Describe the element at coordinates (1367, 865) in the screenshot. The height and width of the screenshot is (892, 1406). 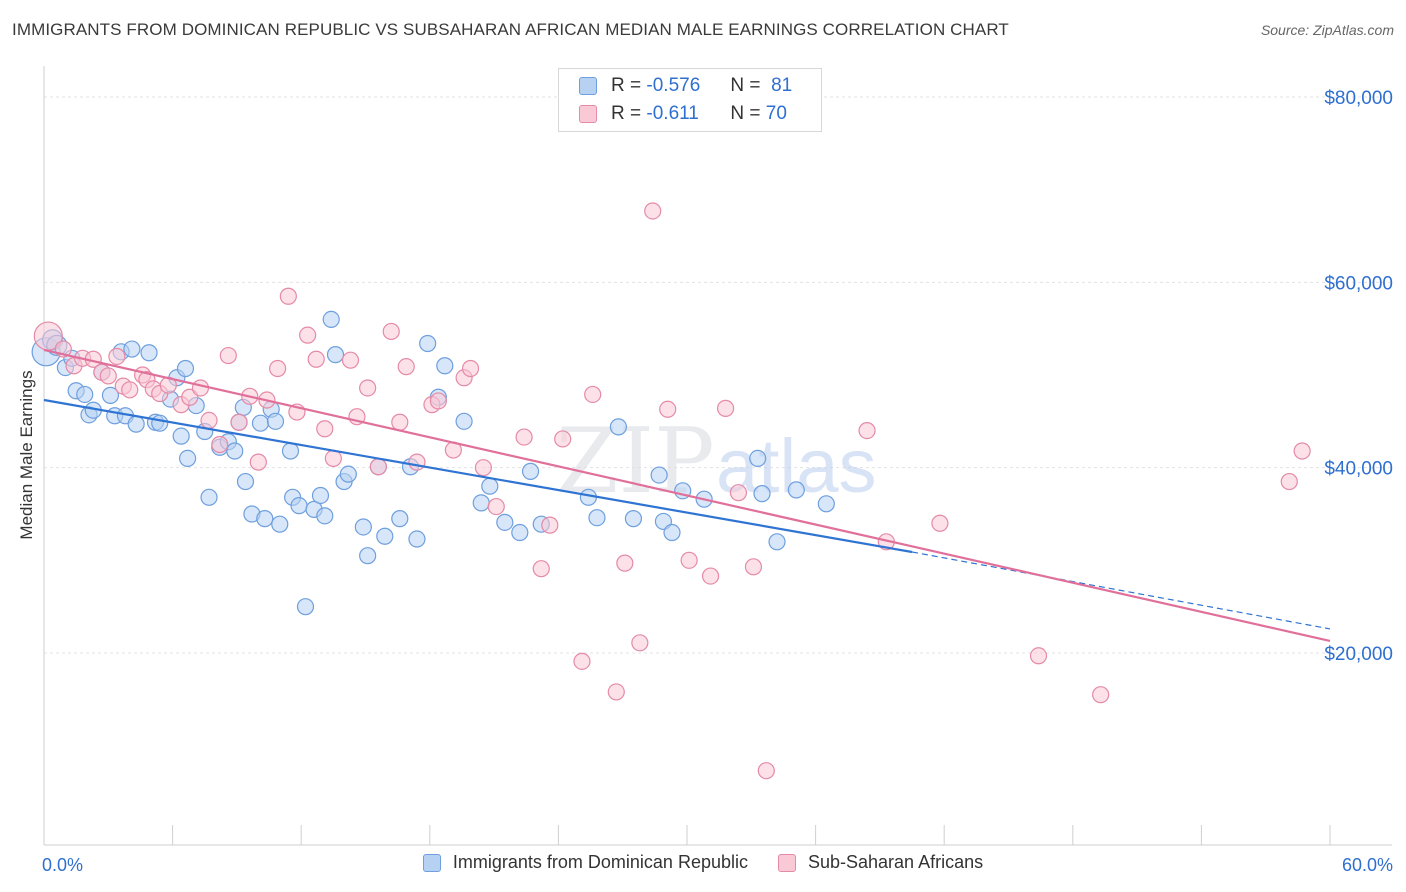
I see `x-tick-label-max: 60.0%` at that location.